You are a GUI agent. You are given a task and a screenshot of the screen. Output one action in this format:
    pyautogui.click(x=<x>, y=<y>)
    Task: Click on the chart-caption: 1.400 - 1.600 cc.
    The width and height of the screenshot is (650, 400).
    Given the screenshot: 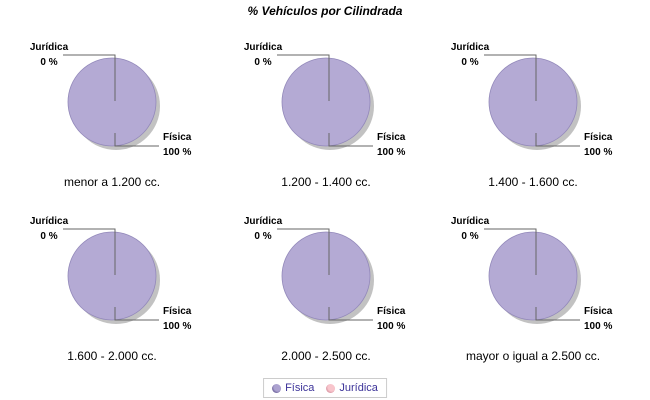 What is the action you would take?
    pyautogui.click(x=533, y=182)
    